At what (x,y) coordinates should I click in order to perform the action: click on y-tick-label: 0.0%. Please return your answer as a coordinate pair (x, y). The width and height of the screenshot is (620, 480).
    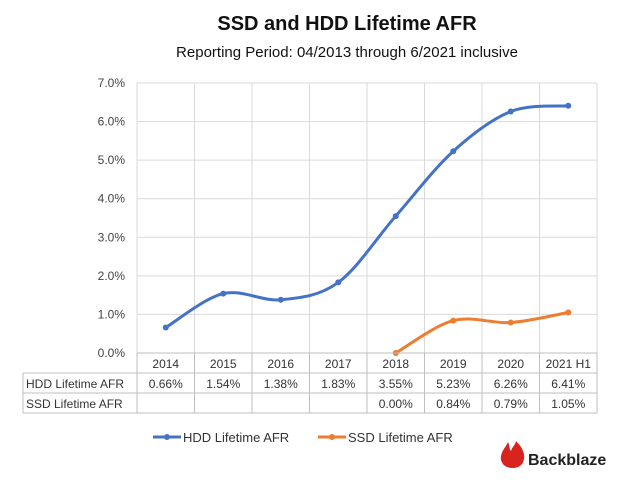
    Looking at the image, I should click on (112, 353).